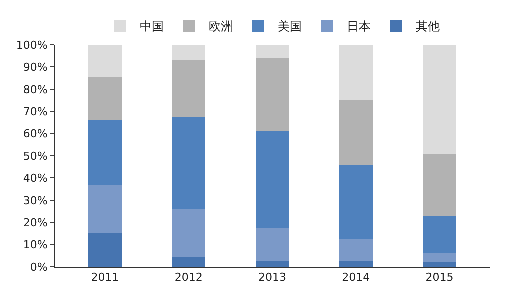 This screenshot has width=505, height=297. What do you see at coordinates (290, 27) in the screenshot?
I see `legend-label: 美国` at bounding box center [290, 27].